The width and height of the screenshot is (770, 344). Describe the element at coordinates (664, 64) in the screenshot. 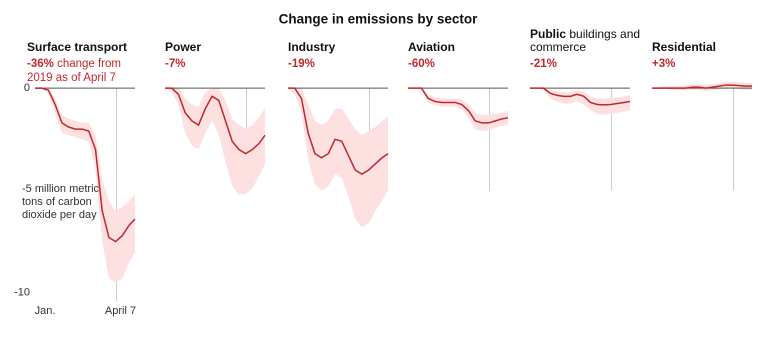

I see `annotation-value: +3%` at that location.